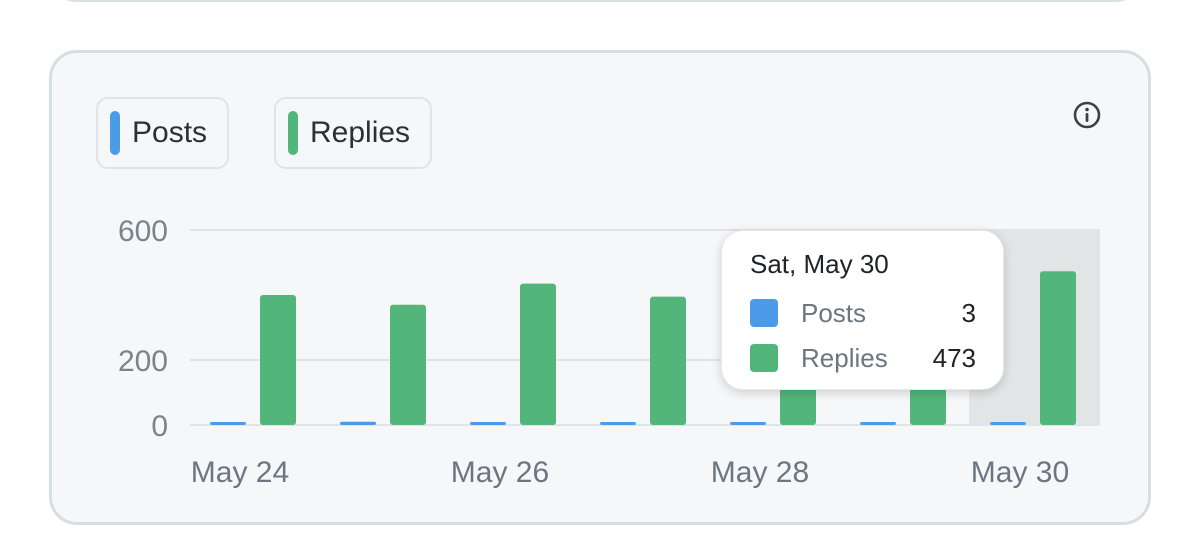 This screenshot has width=1200, height=558. What do you see at coordinates (293, 133) in the screenshot?
I see `replies-swatch` at bounding box center [293, 133].